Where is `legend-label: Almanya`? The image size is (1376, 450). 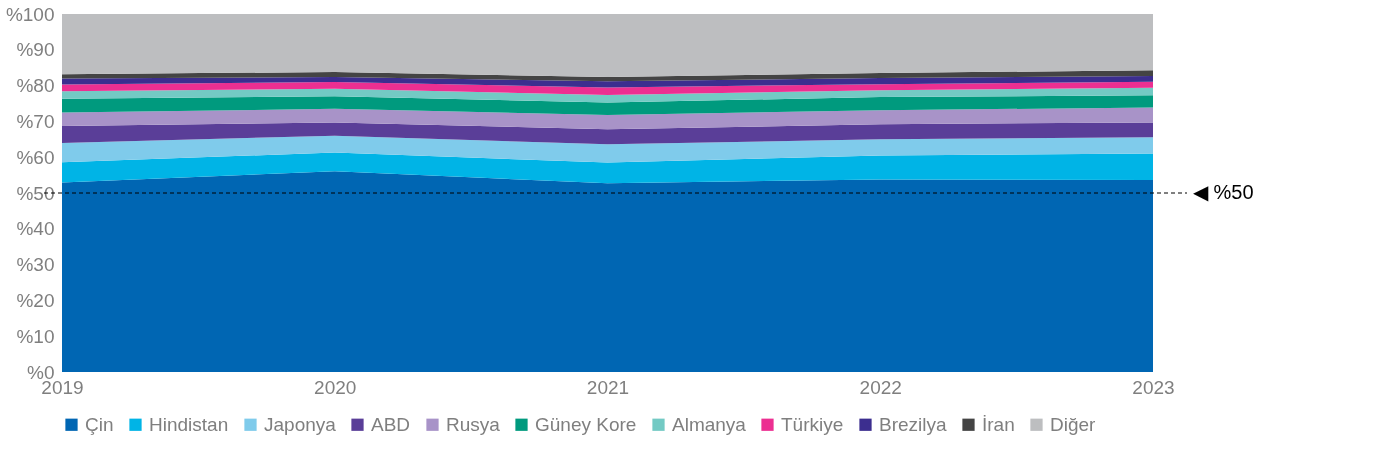 legend-label: Almanya is located at coordinates (709, 424).